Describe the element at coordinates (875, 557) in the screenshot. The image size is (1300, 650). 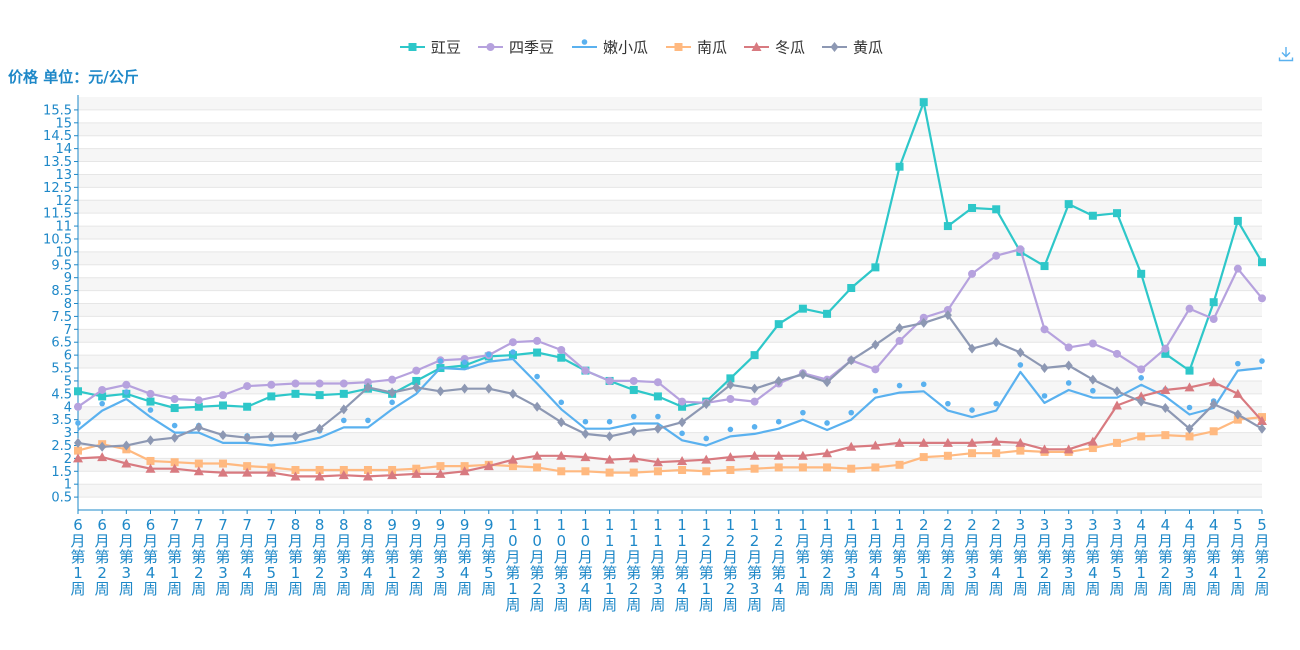
I see `x-tick-label: 1 月第 4 周` at that location.